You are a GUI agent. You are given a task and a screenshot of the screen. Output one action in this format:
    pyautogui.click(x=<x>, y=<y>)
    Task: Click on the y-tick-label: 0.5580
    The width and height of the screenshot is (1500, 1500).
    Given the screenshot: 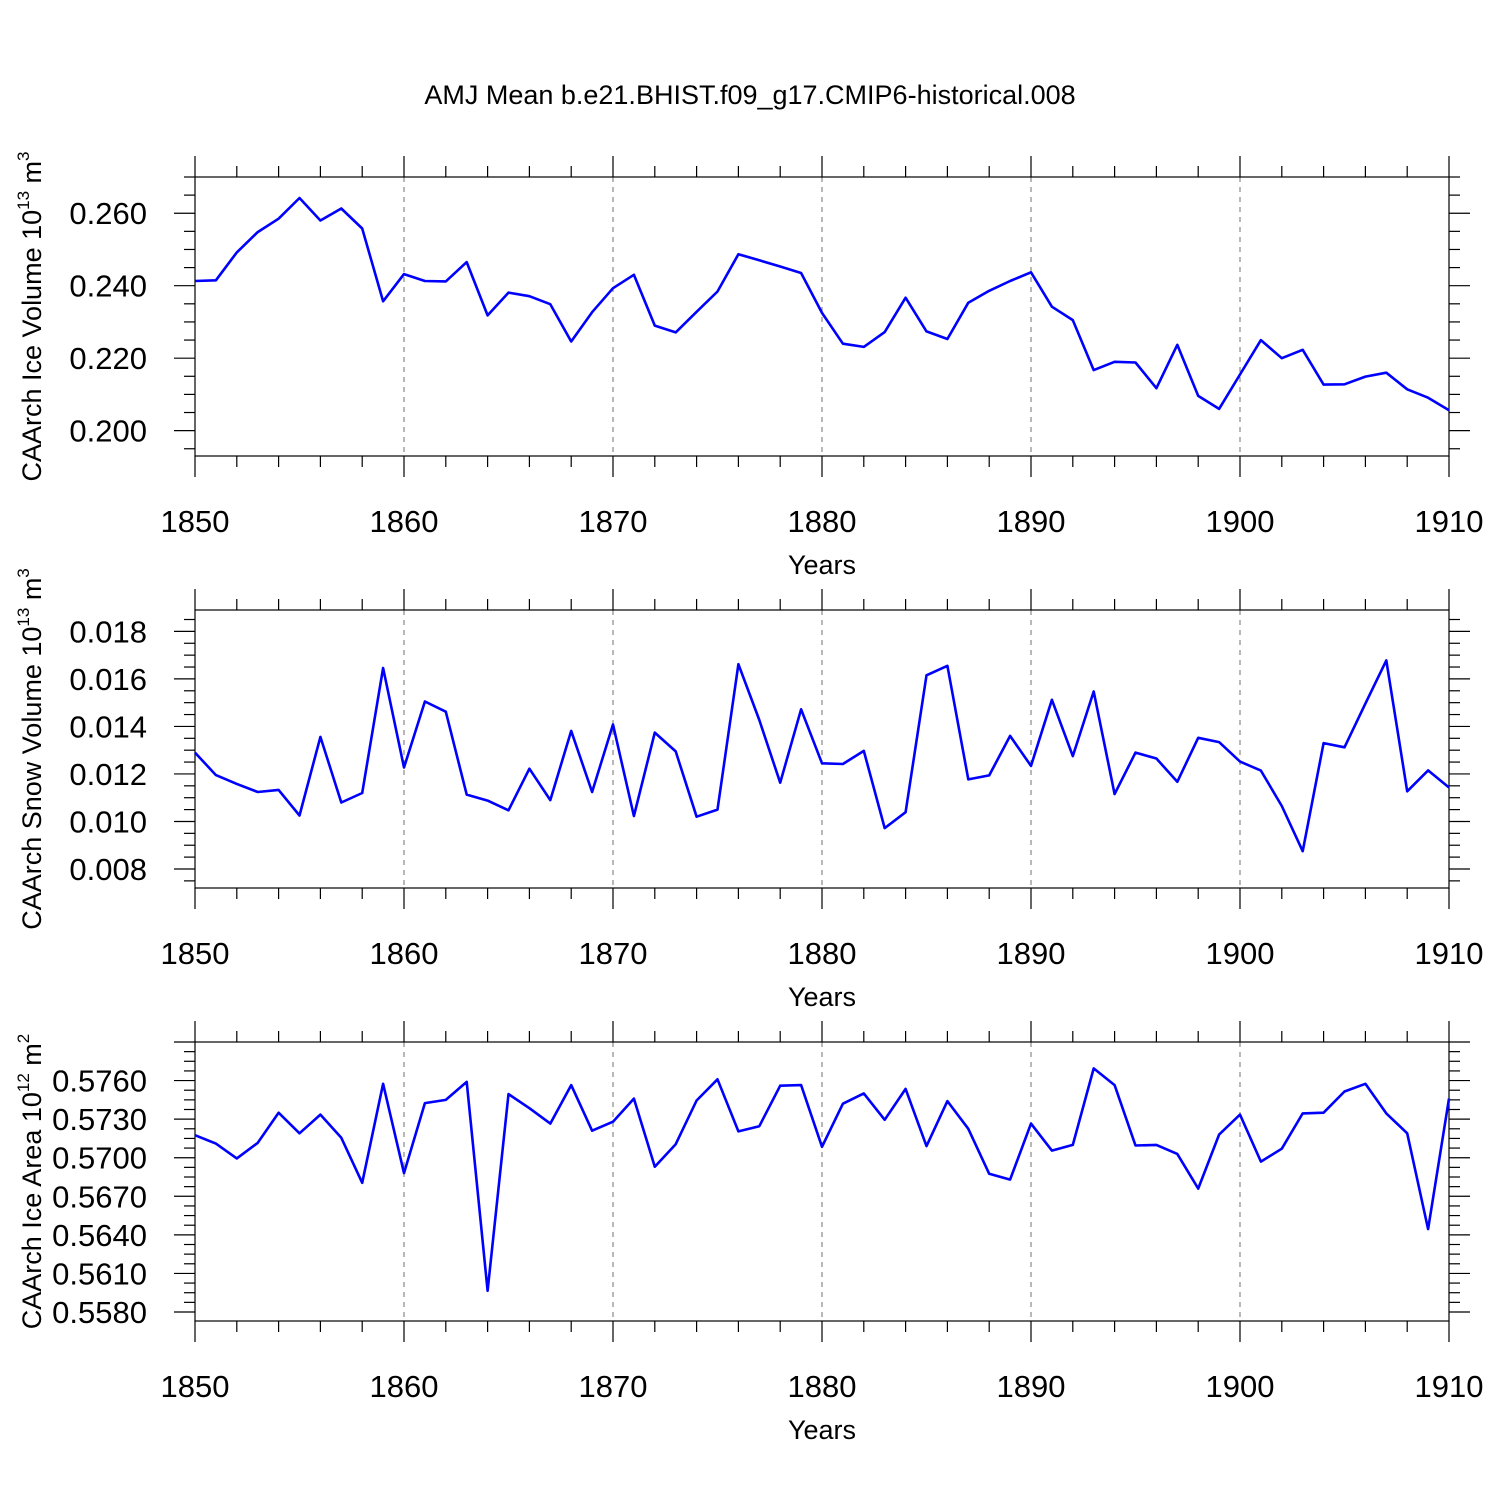 What is the action you would take?
    pyautogui.click(x=99, y=1312)
    